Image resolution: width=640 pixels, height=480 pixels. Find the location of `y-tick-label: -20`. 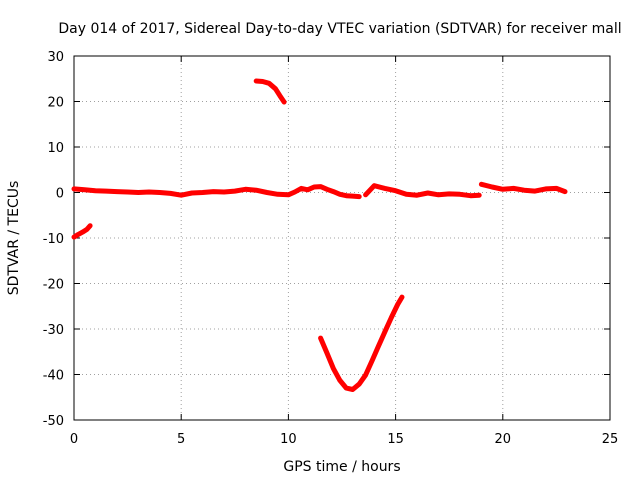

y-tick-label: -20 is located at coordinates (53, 285).